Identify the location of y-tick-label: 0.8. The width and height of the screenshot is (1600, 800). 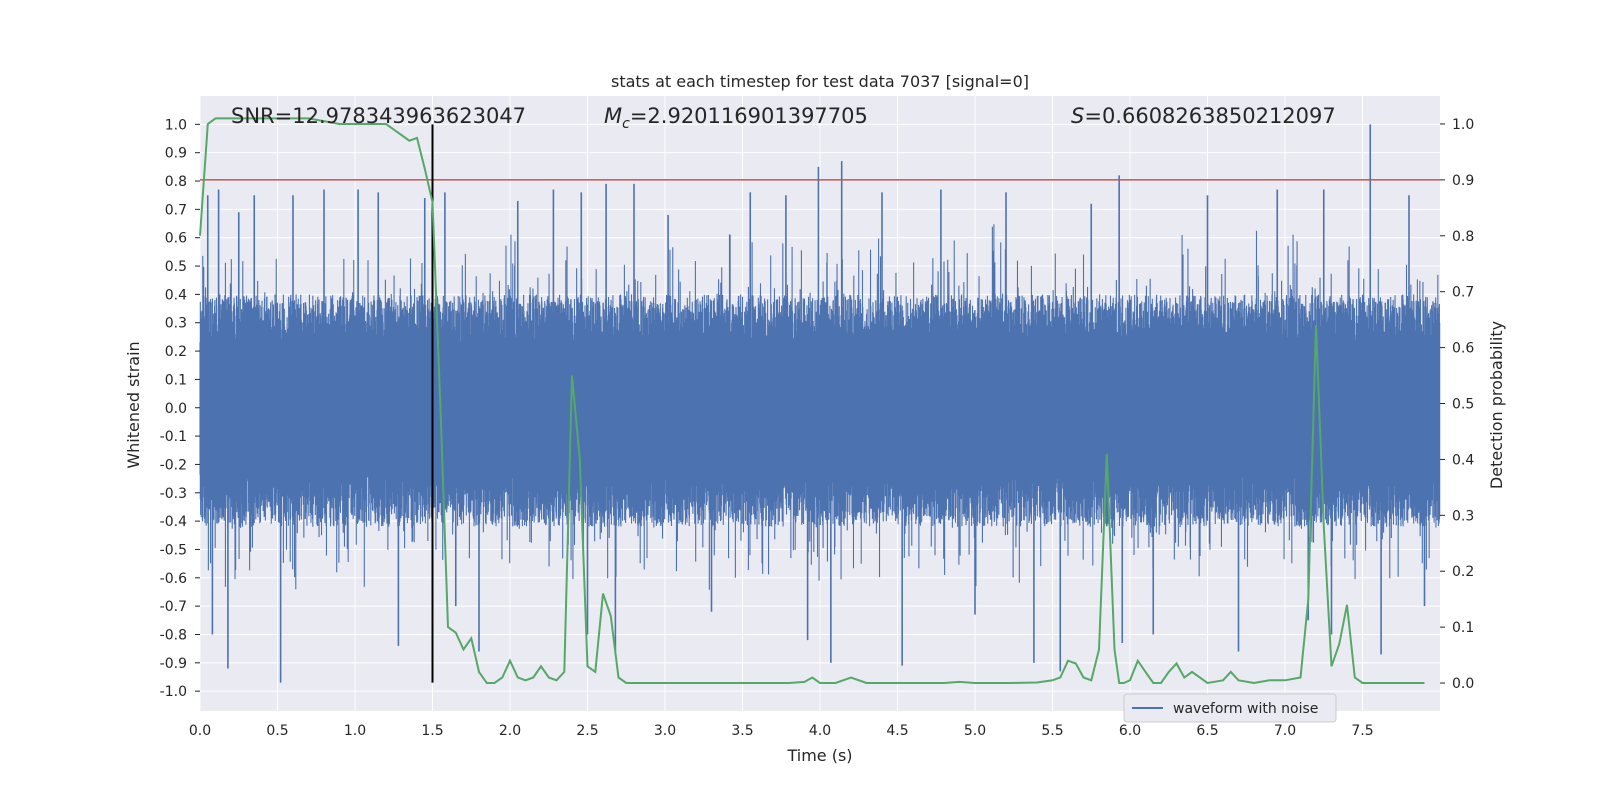
(176, 182).